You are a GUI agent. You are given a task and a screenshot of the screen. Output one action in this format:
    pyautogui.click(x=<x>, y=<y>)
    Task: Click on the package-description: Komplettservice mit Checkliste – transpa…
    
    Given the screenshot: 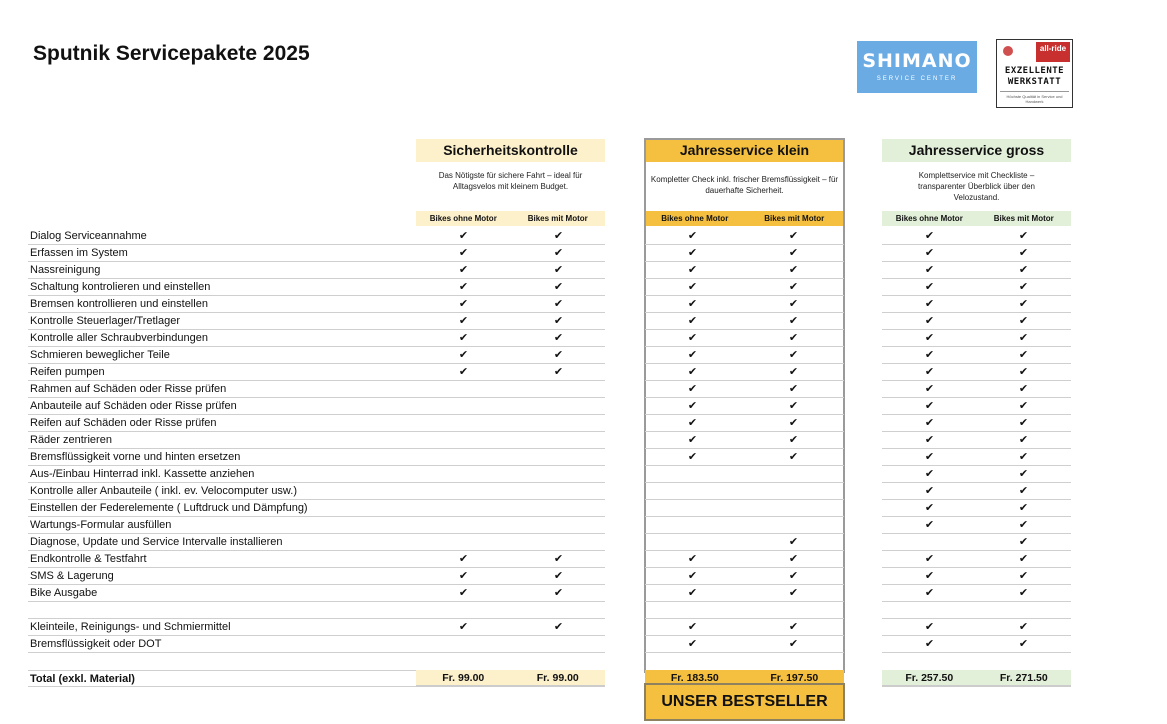 What is the action you would take?
    pyautogui.click(x=976, y=186)
    